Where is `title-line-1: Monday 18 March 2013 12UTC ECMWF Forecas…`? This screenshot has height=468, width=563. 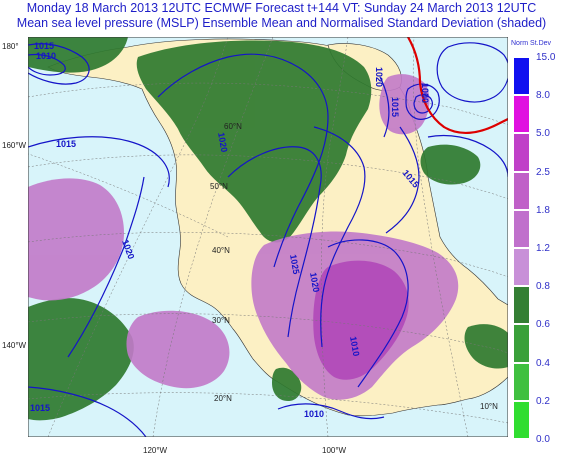 title-line-1: Monday 18 March 2013 12UTC ECMWF Forecas… is located at coordinates (281, 8).